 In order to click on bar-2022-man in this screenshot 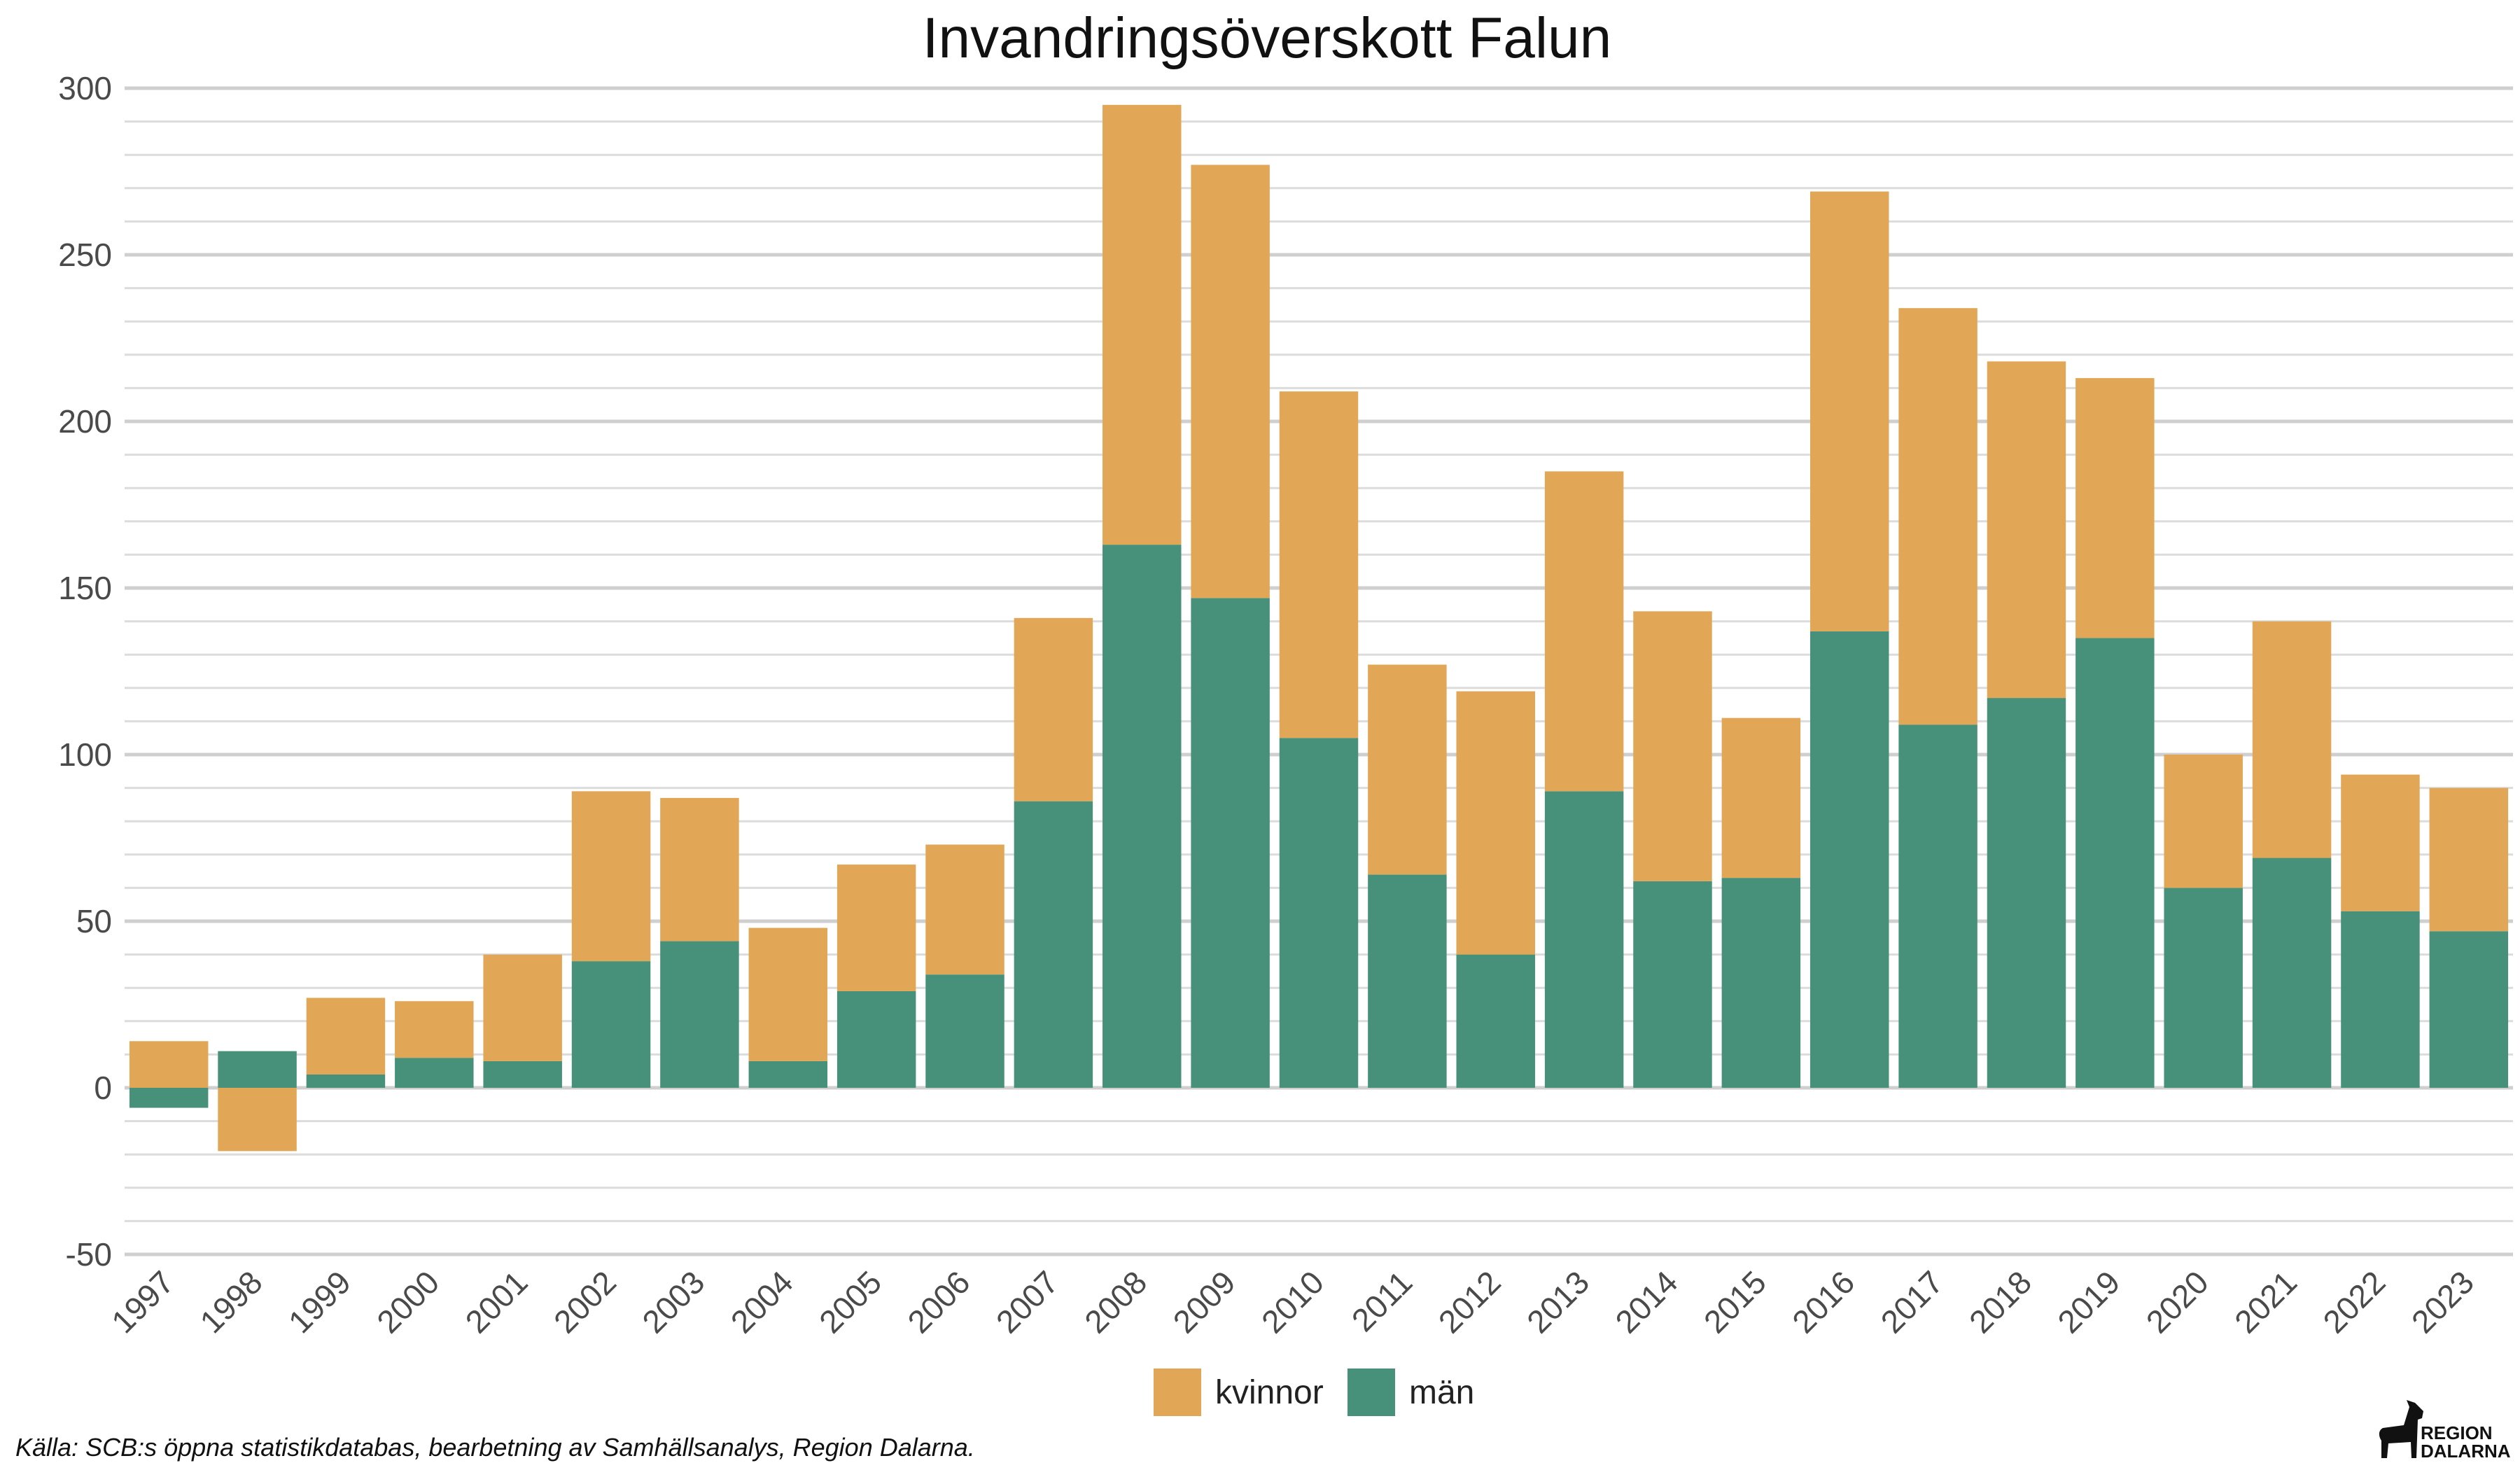, I will do `click(2380, 999)`.